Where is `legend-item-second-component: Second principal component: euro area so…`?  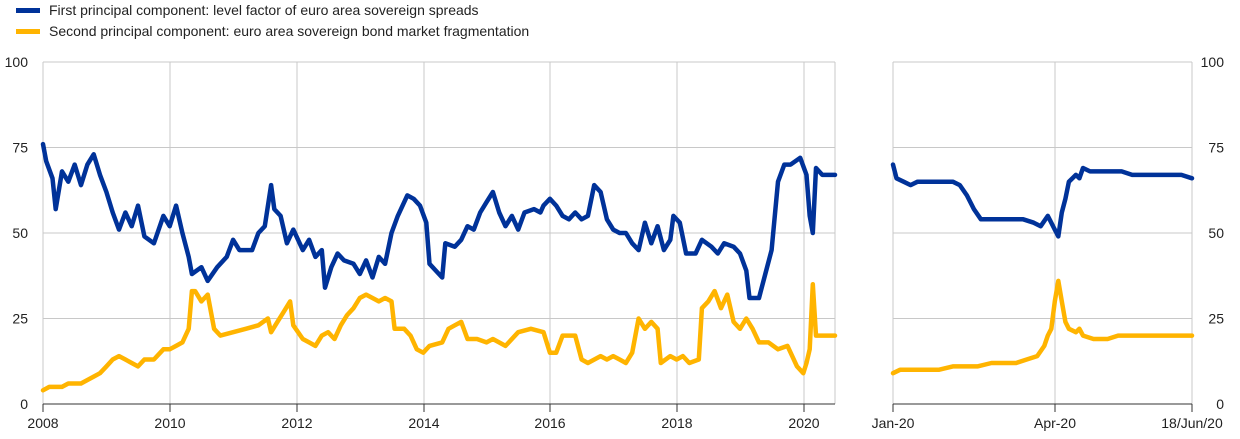 legend-item-second-component: Second principal component: euro area so… is located at coordinates (272, 31).